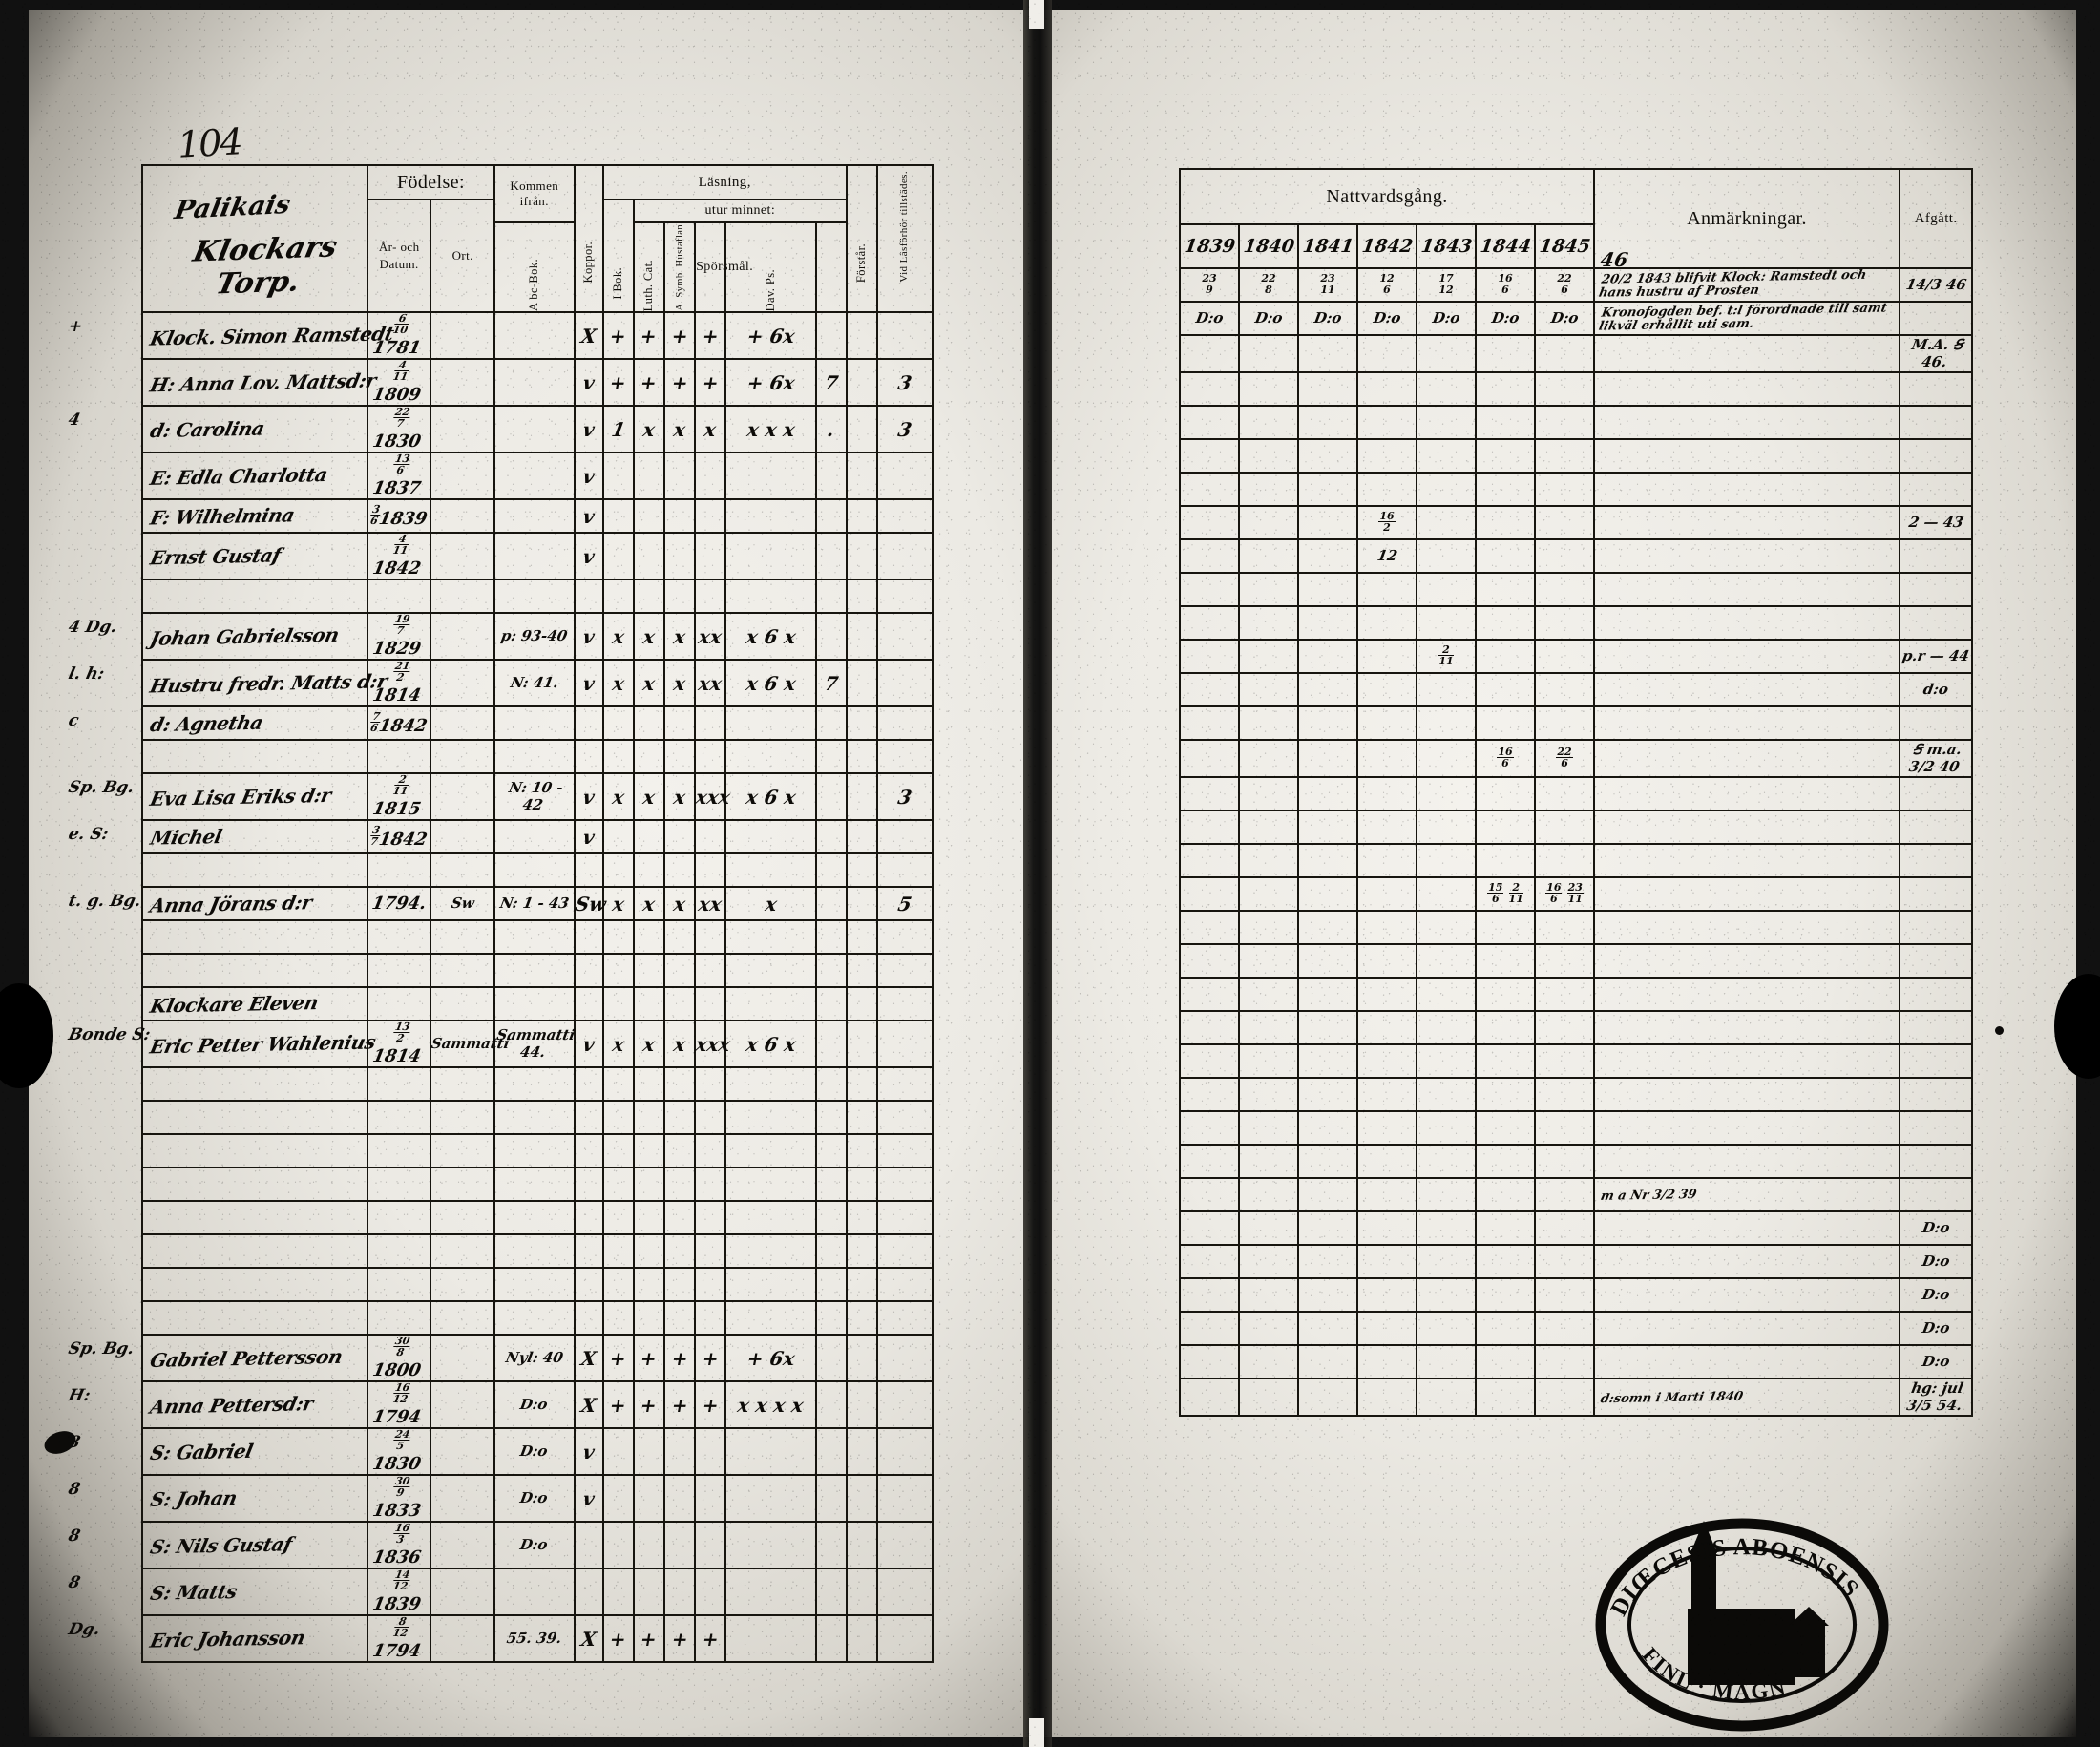 Image resolution: width=2100 pixels, height=1747 pixels. I want to click on reading-mark-cell: x, so click(618, 903).